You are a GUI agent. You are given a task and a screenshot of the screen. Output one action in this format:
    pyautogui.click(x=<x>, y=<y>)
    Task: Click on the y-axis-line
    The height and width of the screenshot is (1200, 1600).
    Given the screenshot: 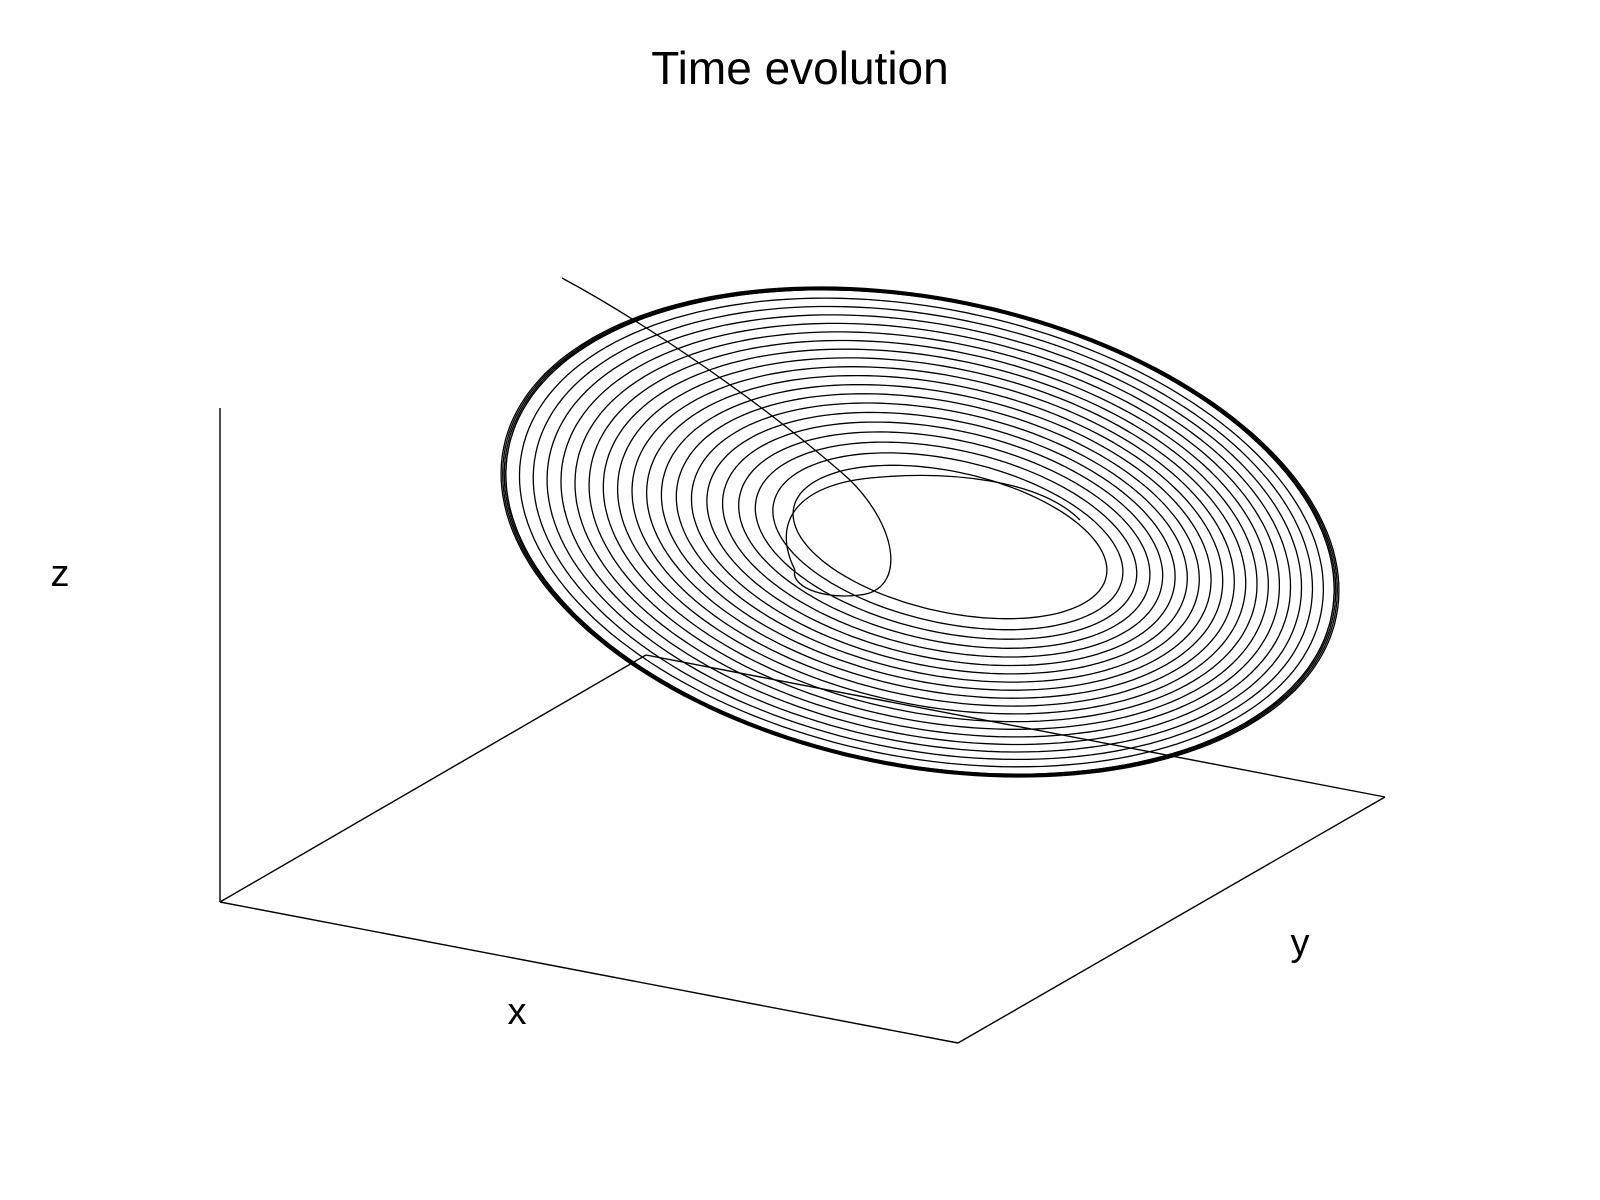 What is the action you would take?
    pyautogui.click(x=1171, y=920)
    